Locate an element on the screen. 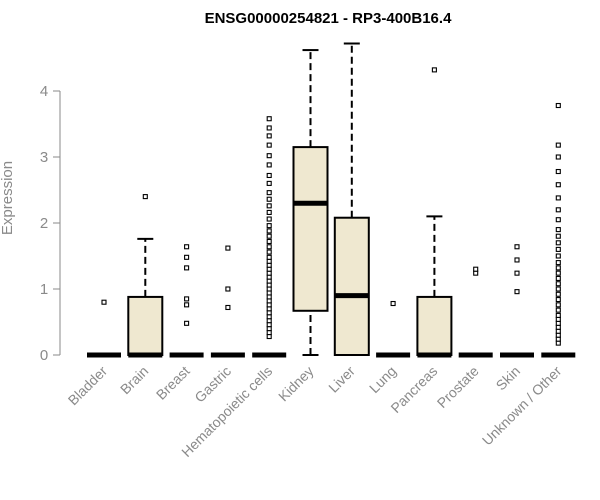  y-tick-label-4: 4 is located at coordinates (44, 91).